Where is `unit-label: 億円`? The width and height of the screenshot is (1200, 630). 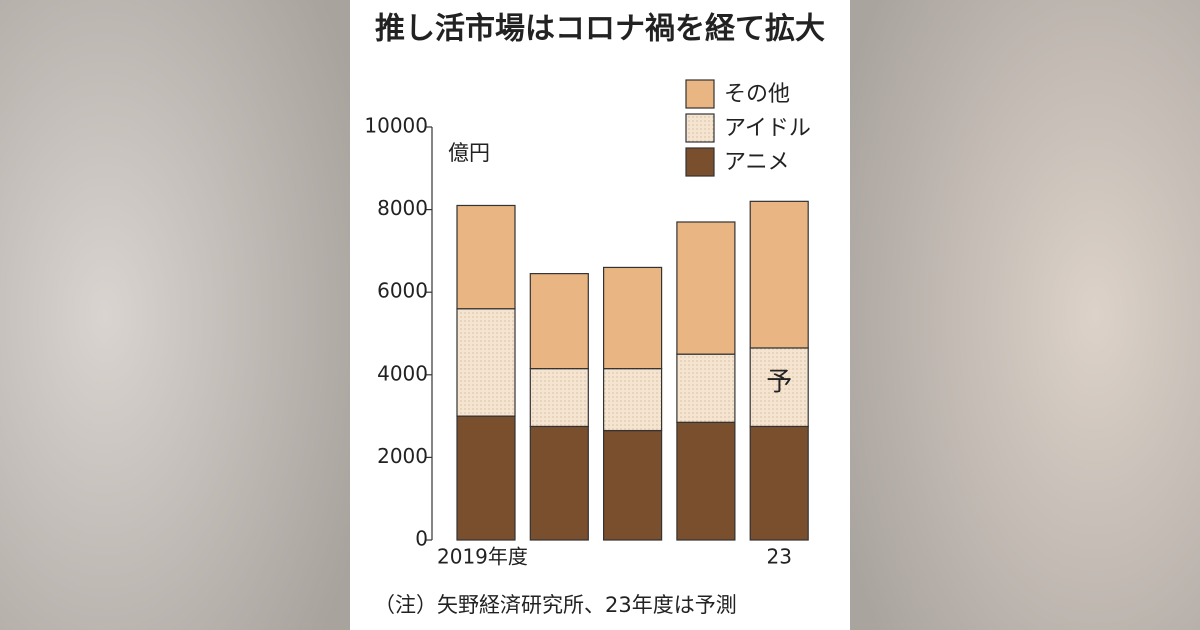
unit-label: 億円 is located at coordinates (469, 153).